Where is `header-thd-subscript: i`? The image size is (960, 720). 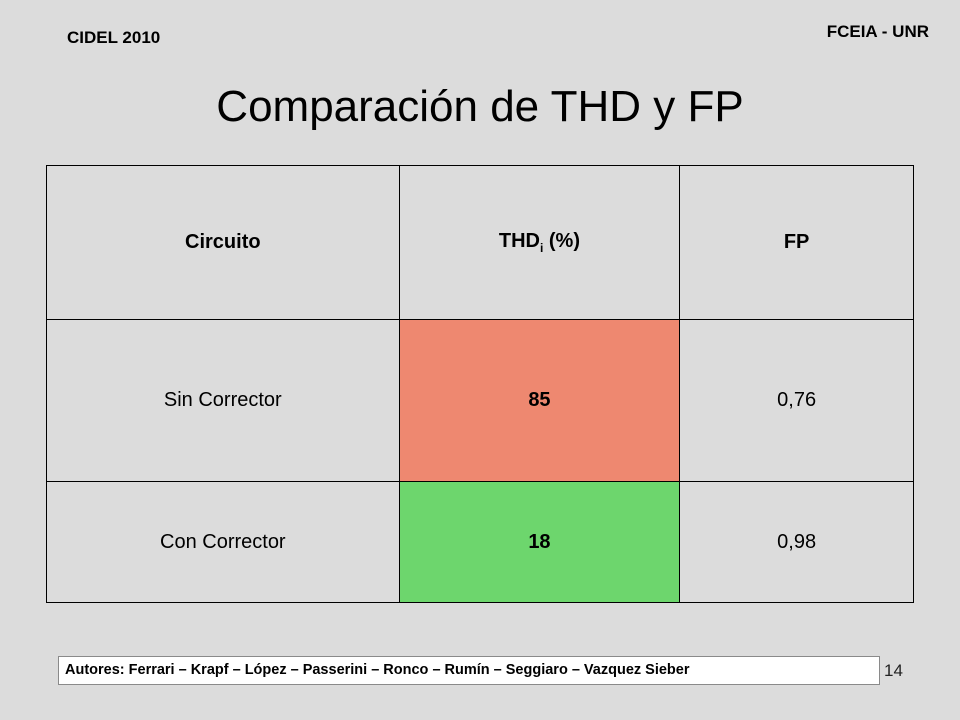 header-thd-subscript: i is located at coordinates (541, 248).